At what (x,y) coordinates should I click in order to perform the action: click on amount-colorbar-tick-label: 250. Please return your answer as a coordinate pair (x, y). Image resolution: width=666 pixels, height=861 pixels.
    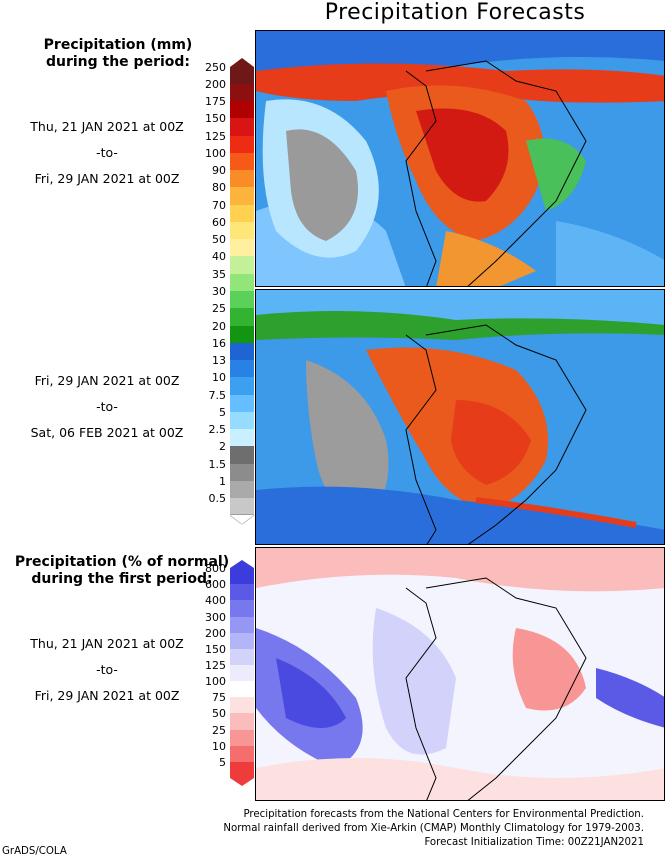
    Looking at the image, I should click on (215, 67).